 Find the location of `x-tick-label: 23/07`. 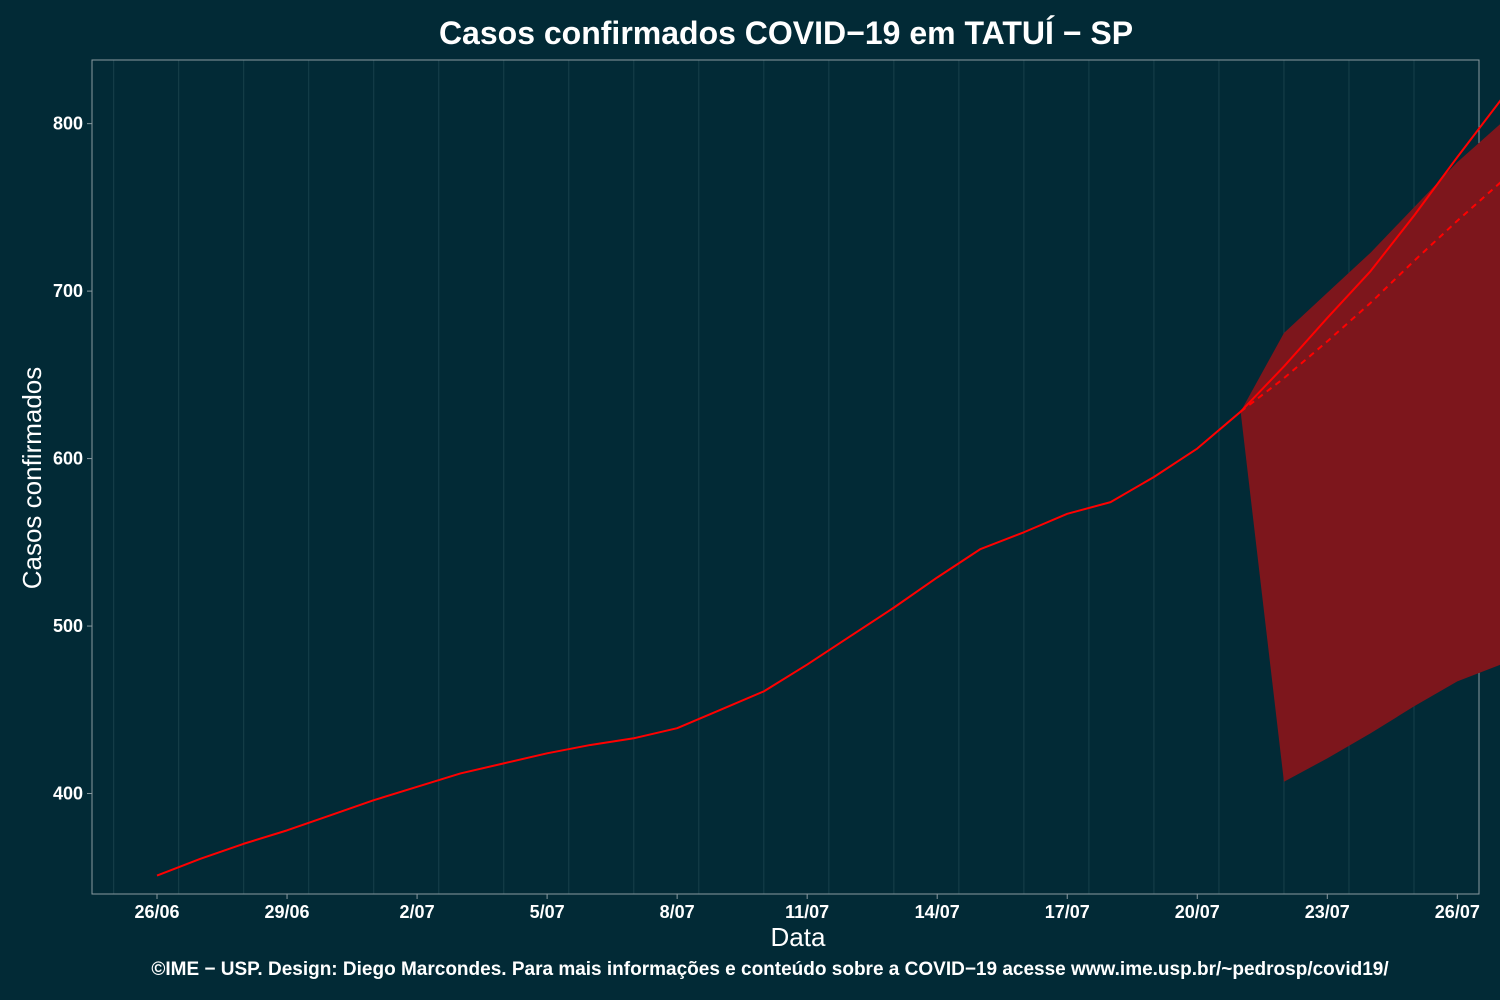

x-tick-label: 23/07 is located at coordinates (1327, 912).